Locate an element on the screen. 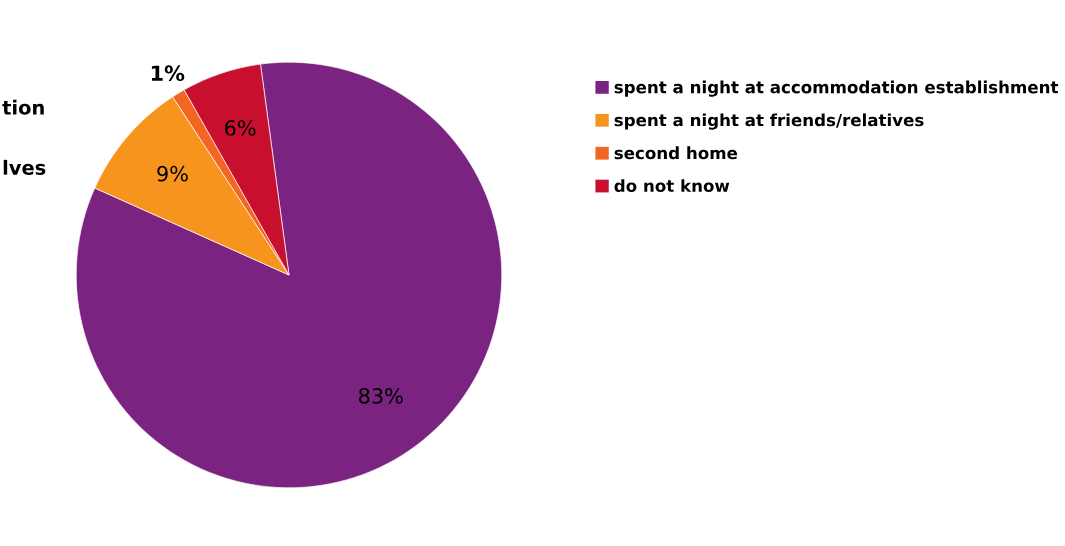 The width and height of the screenshot is (1065, 546). legend-label: second home is located at coordinates (676, 153).